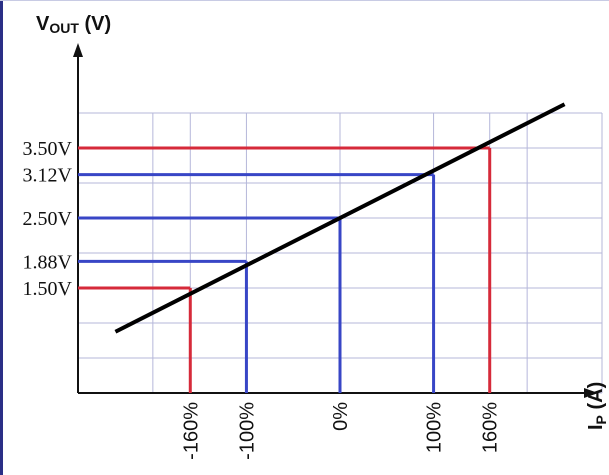  I want to click on y-tick-label-4: 3.50V, so click(48, 149).